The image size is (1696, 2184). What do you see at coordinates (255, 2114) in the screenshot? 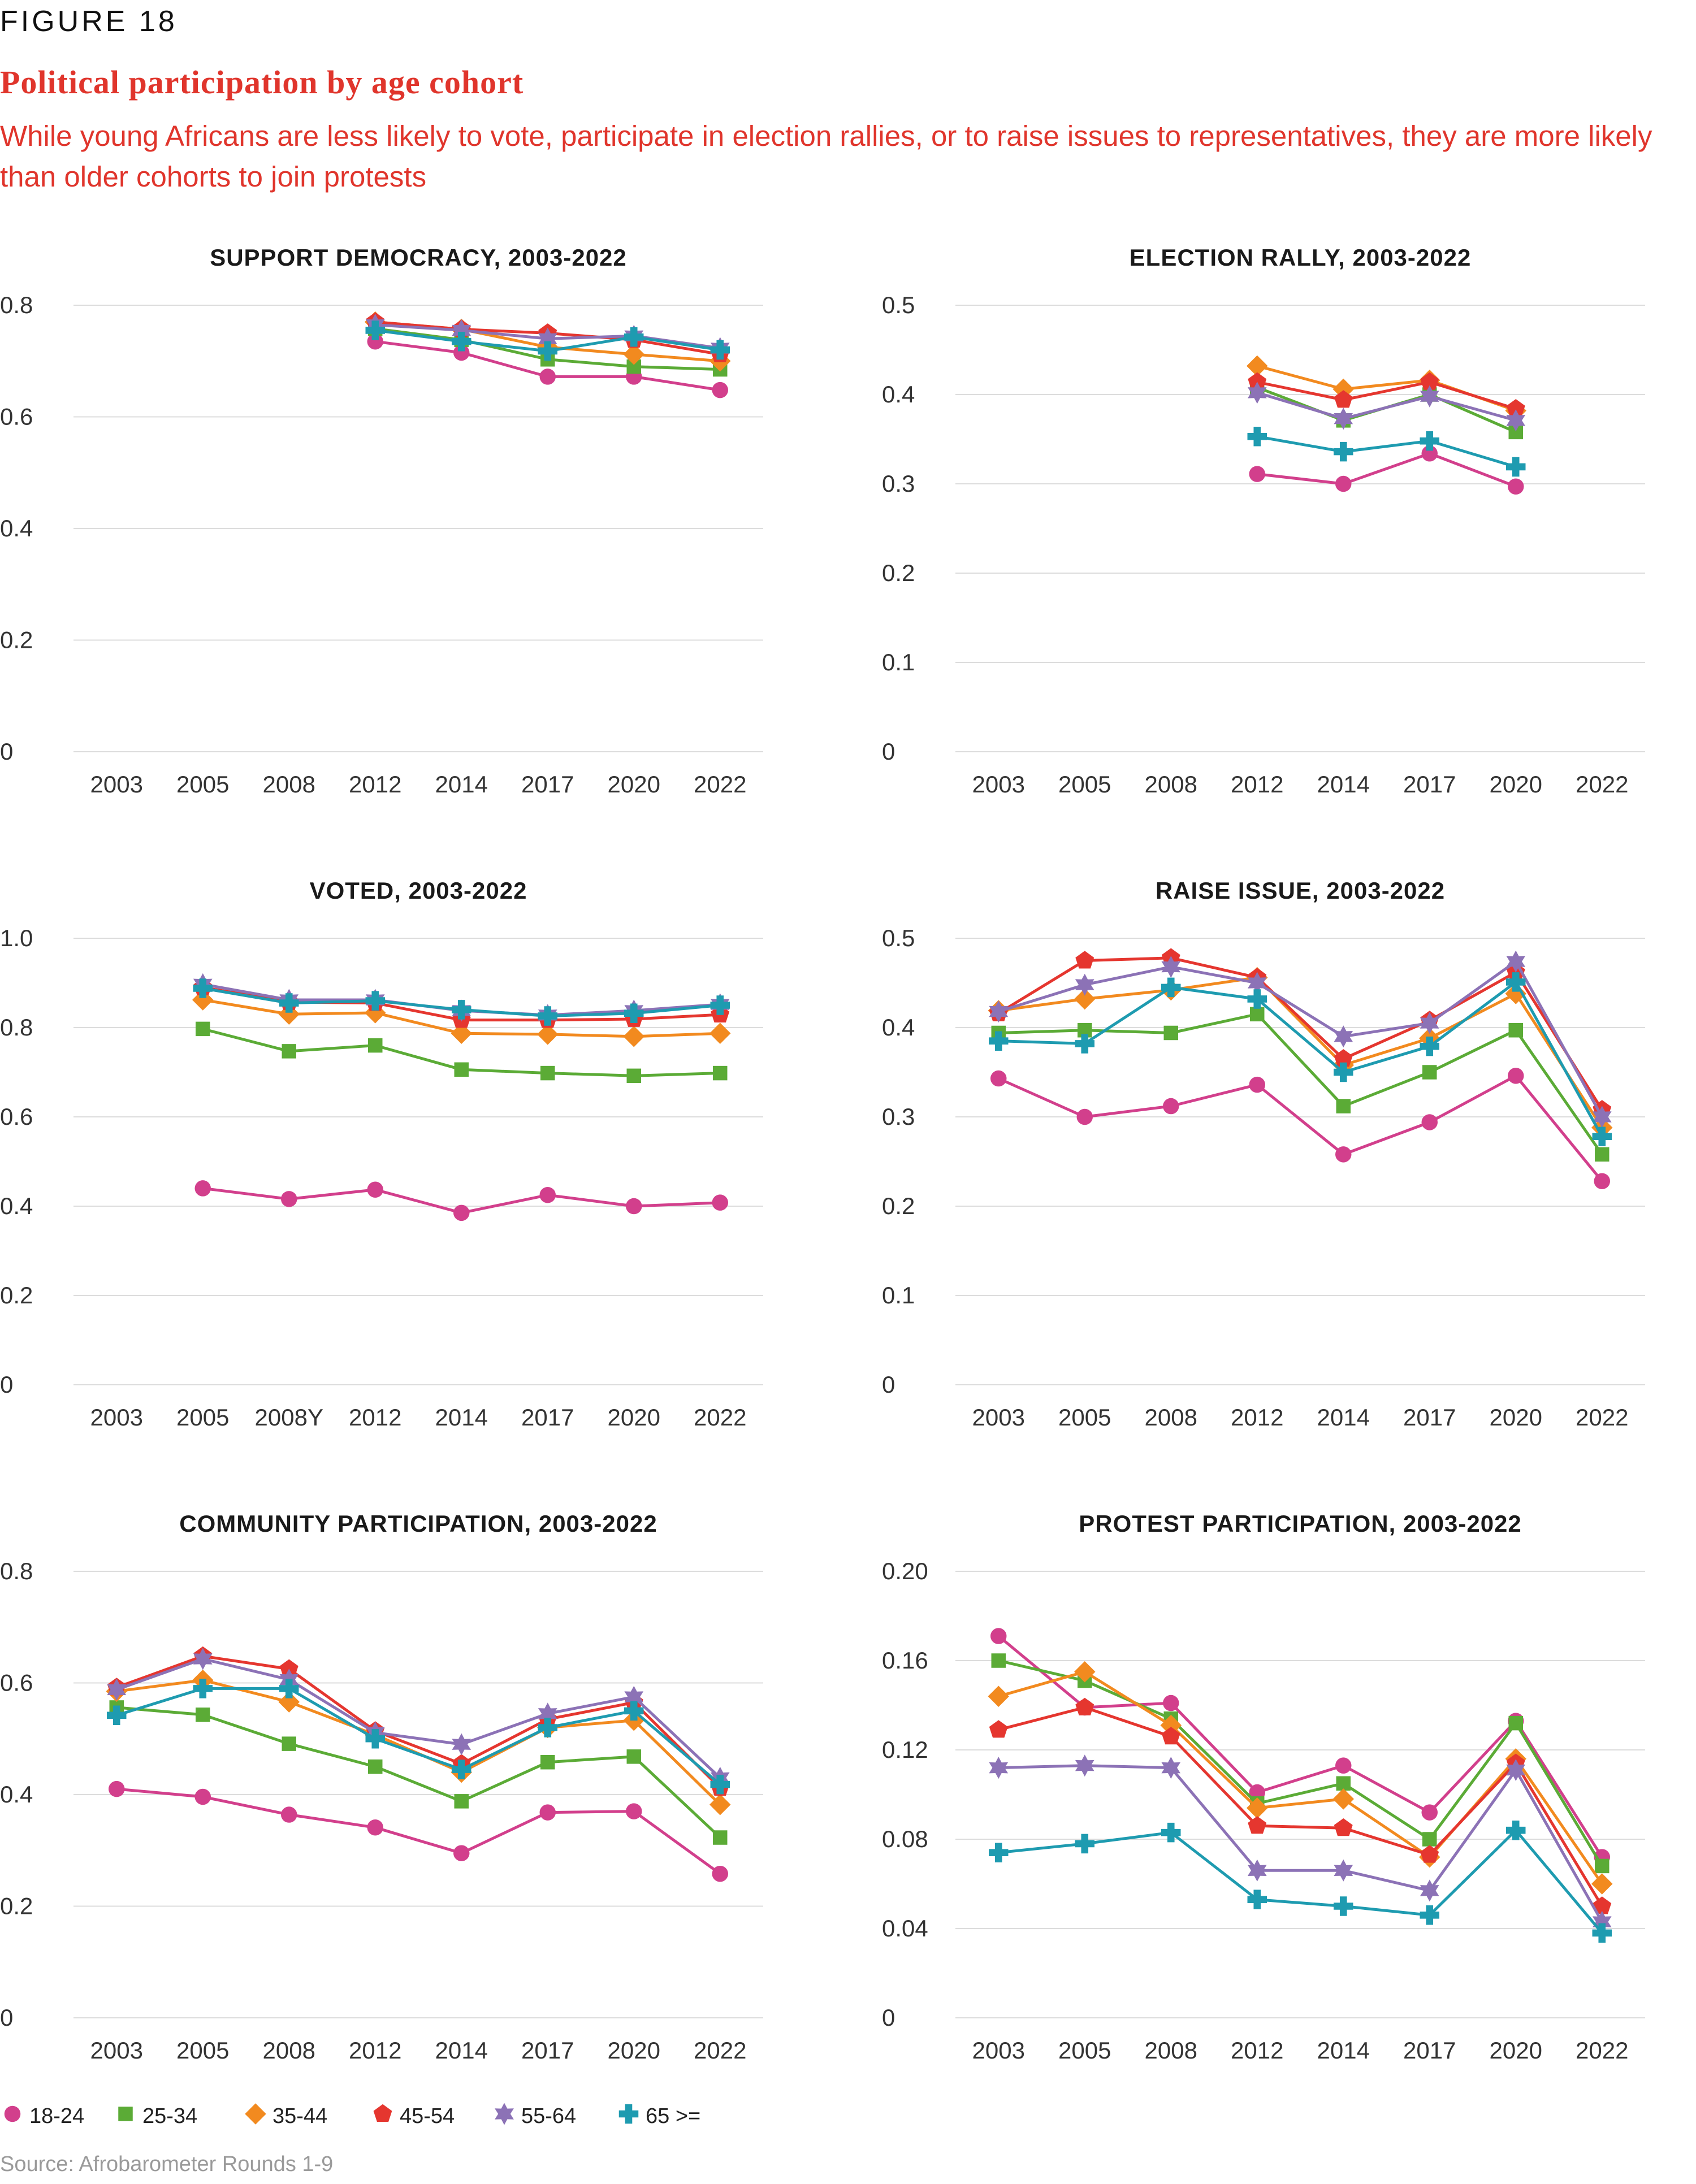
I see `legend-marker-diamond-icon` at bounding box center [255, 2114].